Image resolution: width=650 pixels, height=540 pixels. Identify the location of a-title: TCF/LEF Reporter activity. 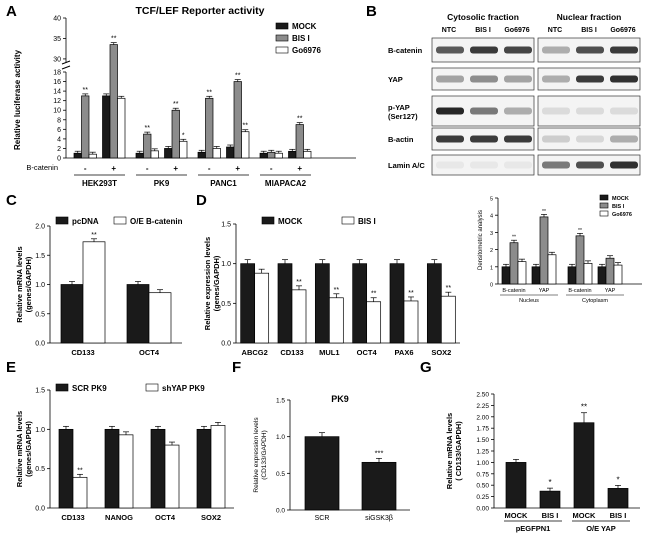
(200, 11).